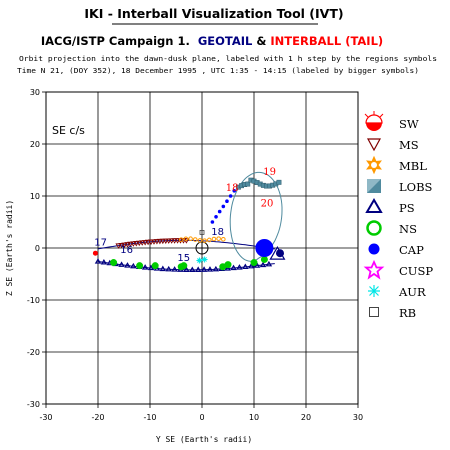  What do you see at coordinates (183, 258) in the screenshot?
I see `geotail-hour-label: 15` at bounding box center [183, 258].